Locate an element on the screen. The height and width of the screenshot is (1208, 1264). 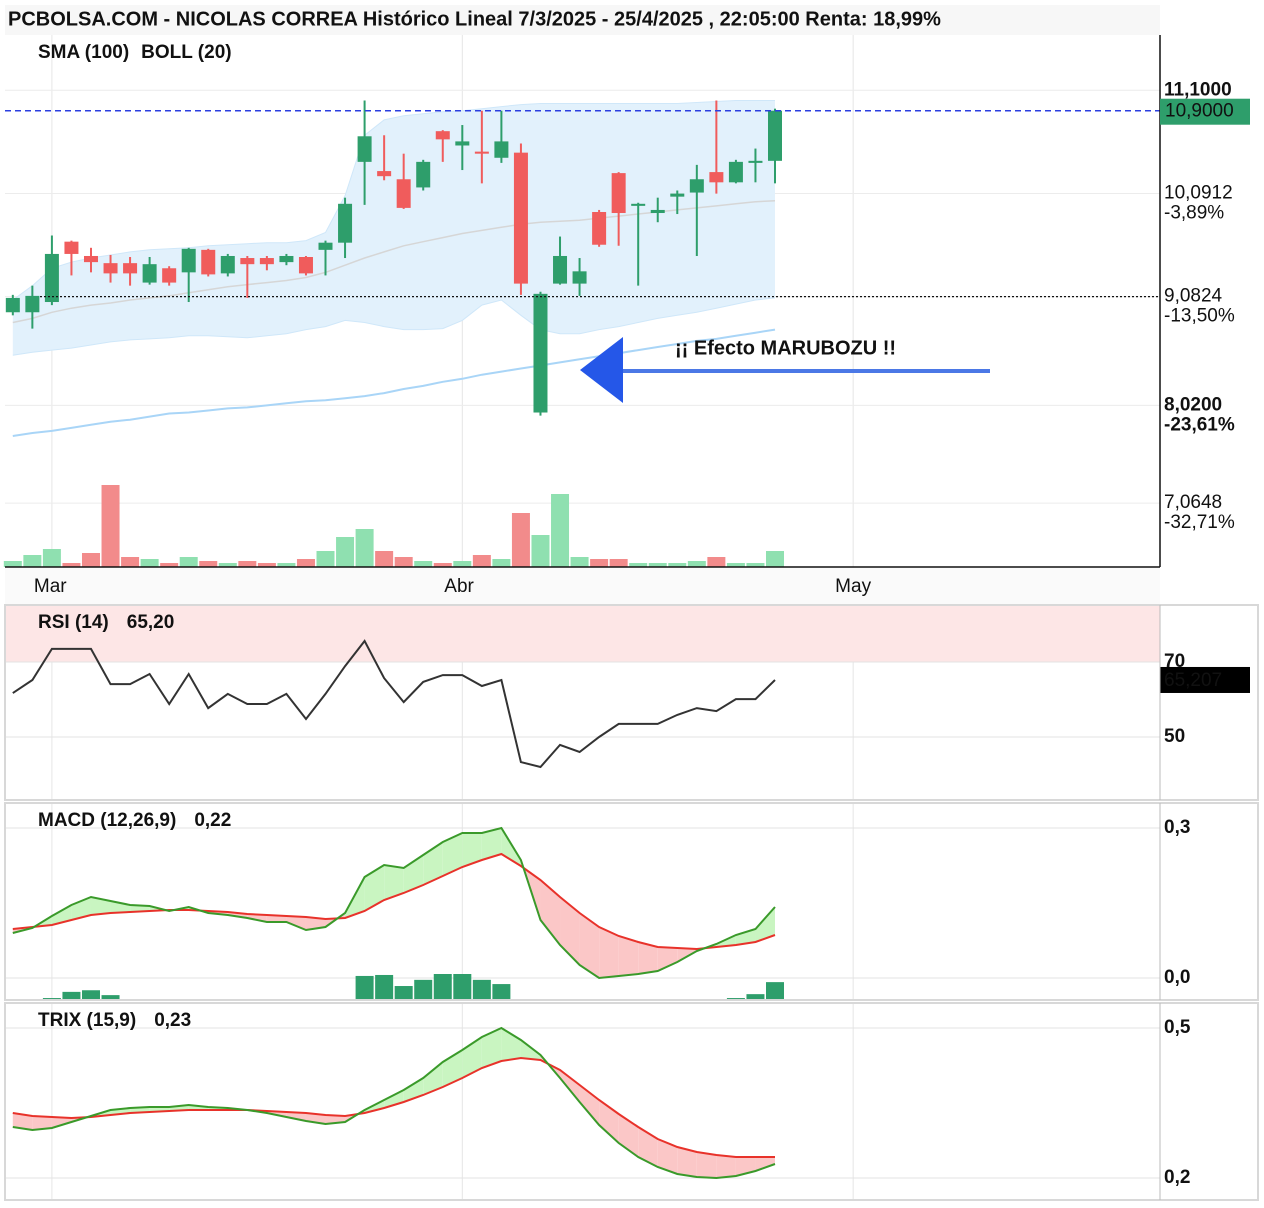
title-bar is located at coordinates (582, 20).